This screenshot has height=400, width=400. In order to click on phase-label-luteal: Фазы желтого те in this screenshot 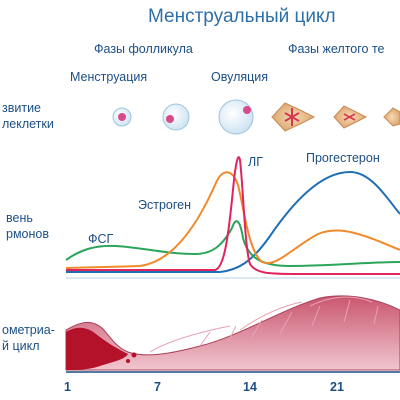, I will do `click(336, 49)`.